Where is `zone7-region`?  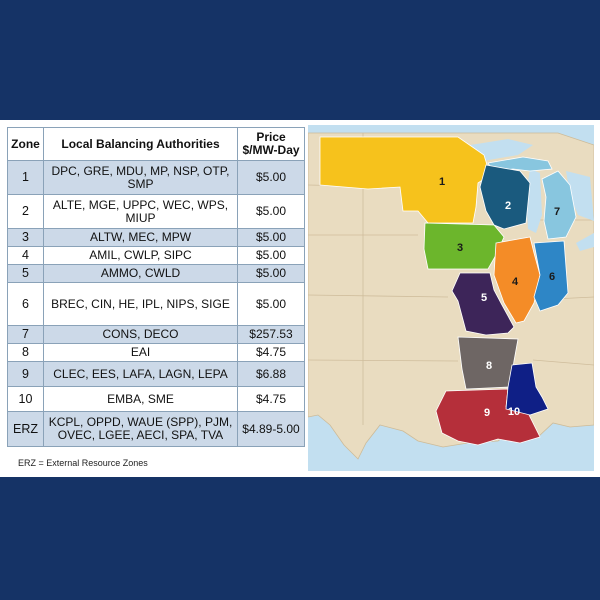 zone7-region is located at coordinates (559, 205).